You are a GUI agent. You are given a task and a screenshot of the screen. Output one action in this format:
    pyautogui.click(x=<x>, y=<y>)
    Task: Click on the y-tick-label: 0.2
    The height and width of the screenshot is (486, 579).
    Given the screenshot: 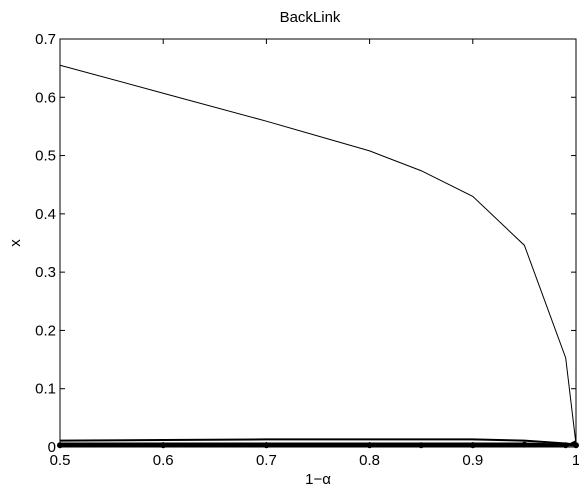 What is the action you would take?
    pyautogui.click(x=45, y=330)
    